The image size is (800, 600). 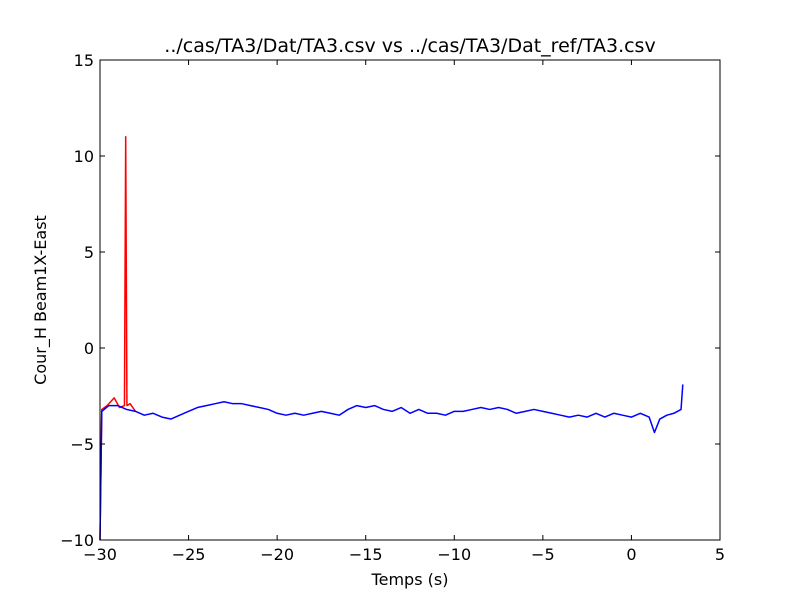 I want to click on x-tick-label: 5, so click(x=720, y=554).